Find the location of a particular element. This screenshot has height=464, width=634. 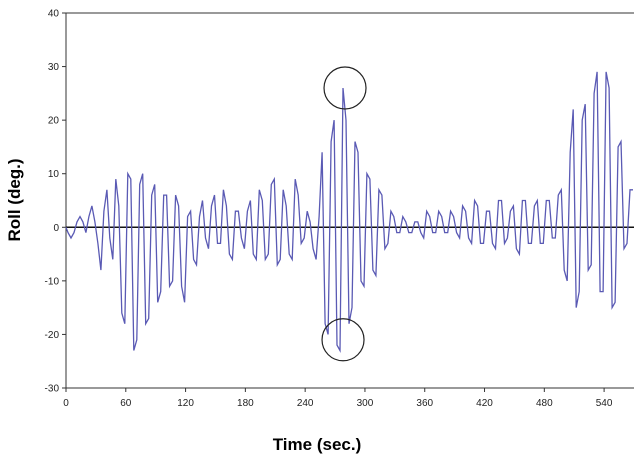

x-tick-label: 240 is located at coordinates (305, 403).